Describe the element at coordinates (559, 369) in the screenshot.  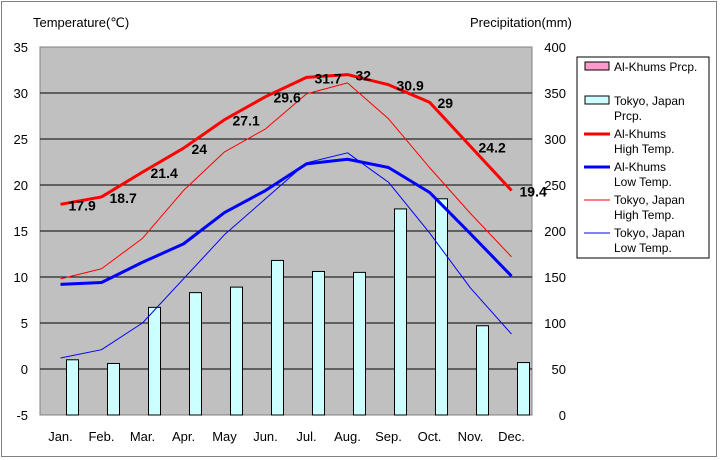
I see `right-tick-label: 50` at that location.